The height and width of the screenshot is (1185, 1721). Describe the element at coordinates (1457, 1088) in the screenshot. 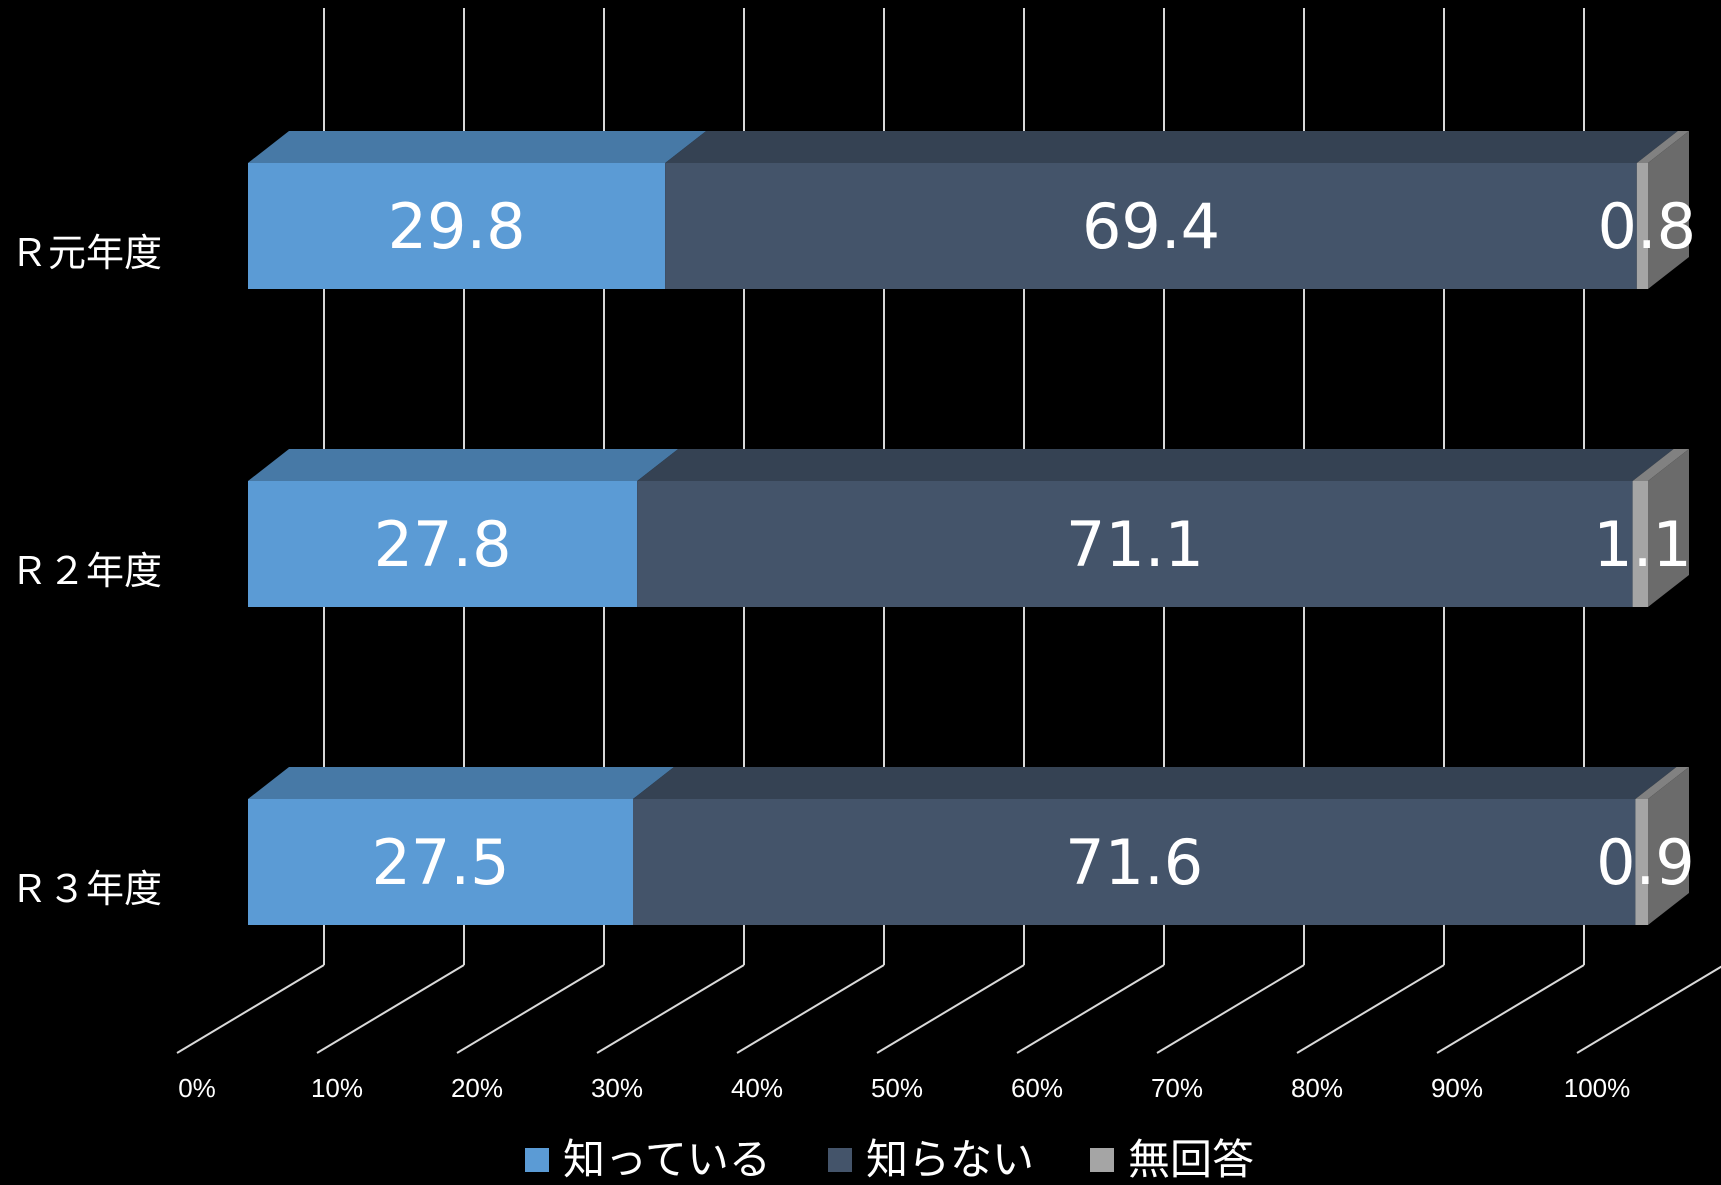

I see `x-tick-label: 90%` at that location.